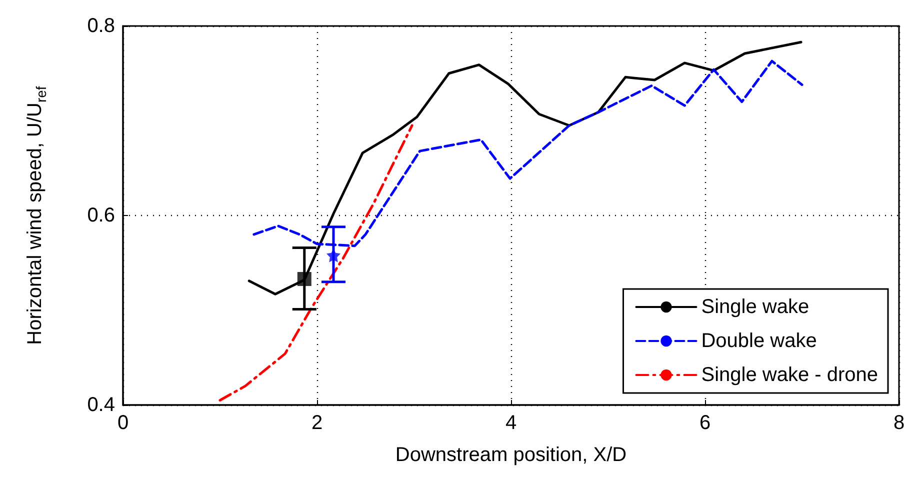 The width and height of the screenshot is (916, 493). What do you see at coordinates (123, 423) in the screenshot?
I see `x-tick-label: 0` at bounding box center [123, 423].